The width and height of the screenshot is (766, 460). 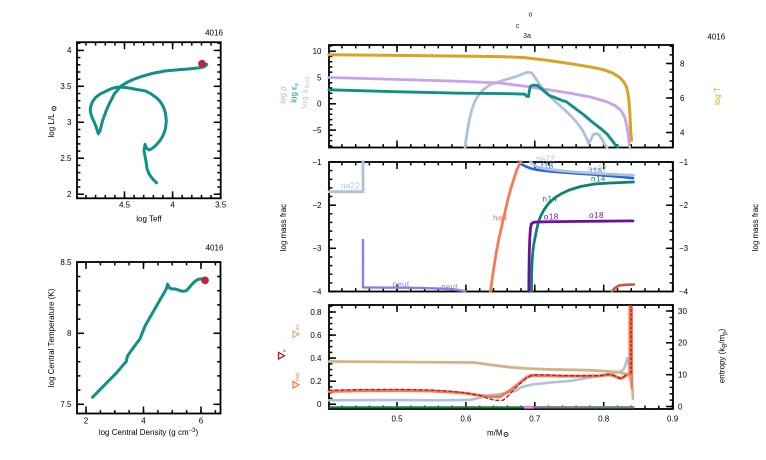 I want to click on svg-text: 0.4, so click(x=316, y=358).